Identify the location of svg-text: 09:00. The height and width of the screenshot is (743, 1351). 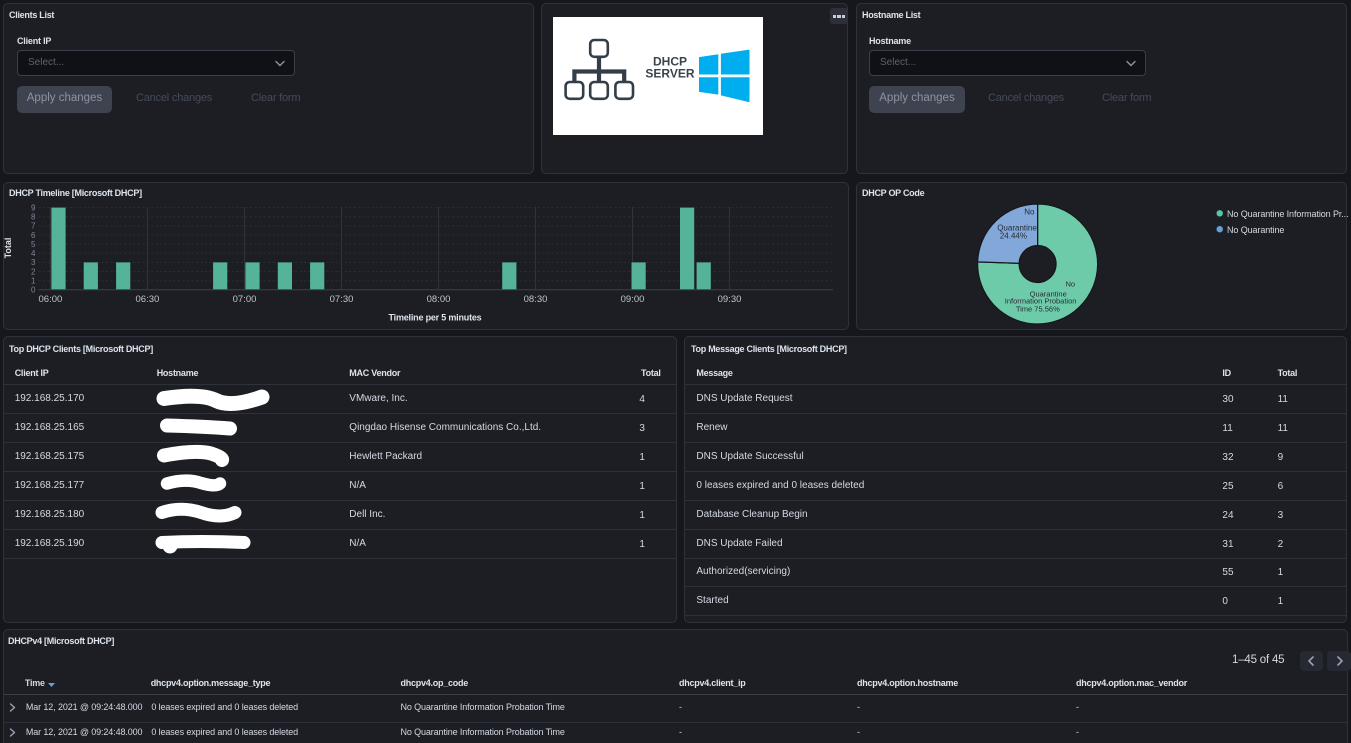
(633, 299).